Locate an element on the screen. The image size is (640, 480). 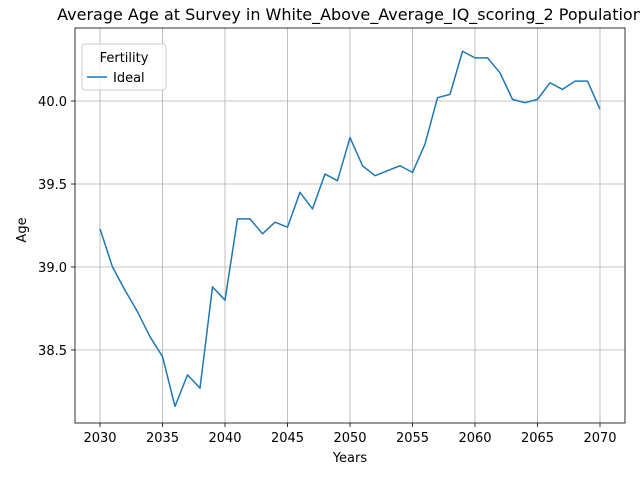
x-tick-label: 2030 is located at coordinates (99, 438).